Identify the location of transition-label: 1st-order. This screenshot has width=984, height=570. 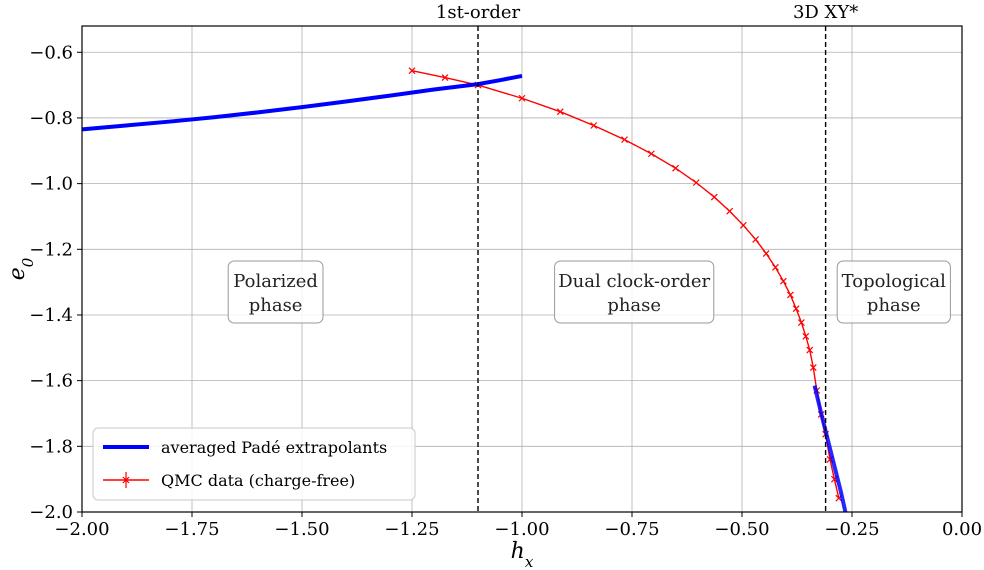
(478, 12).